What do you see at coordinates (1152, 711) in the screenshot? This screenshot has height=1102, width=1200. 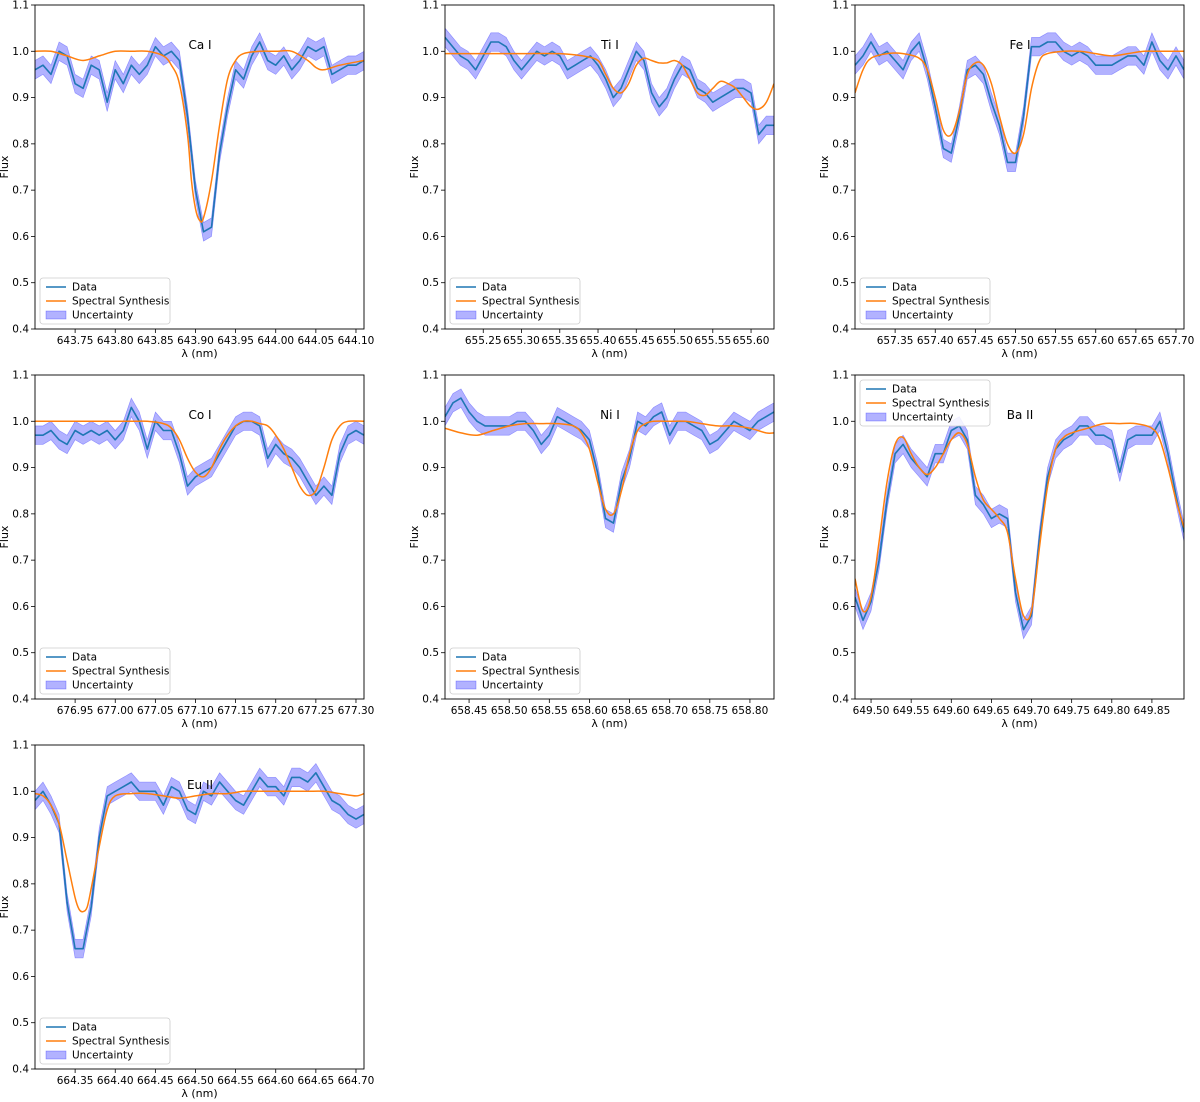 I see `x-tick-label: 649.85` at bounding box center [1152, 711].